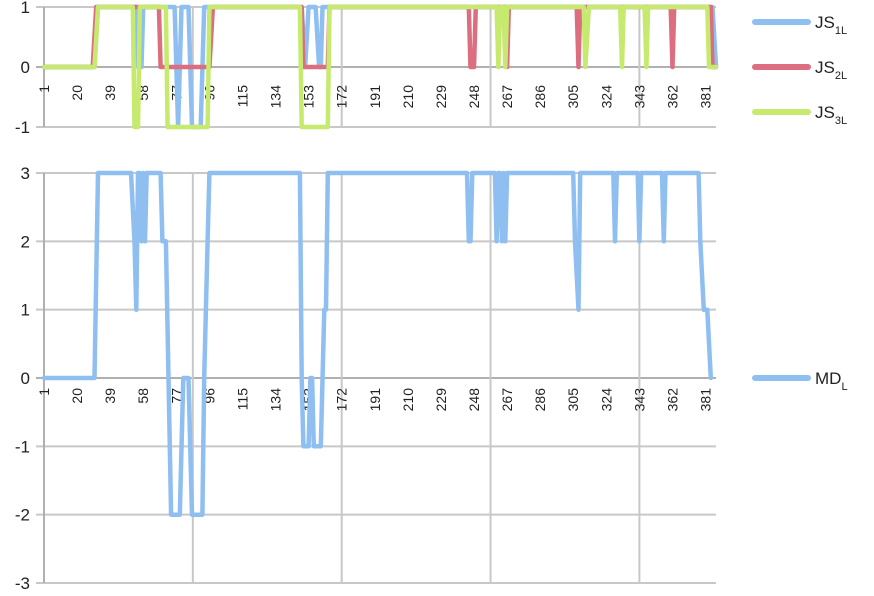 Image resolution: width=874 pixels, height=596 pixels. I want to click on legend-label: JS2L, so click(831, 70).